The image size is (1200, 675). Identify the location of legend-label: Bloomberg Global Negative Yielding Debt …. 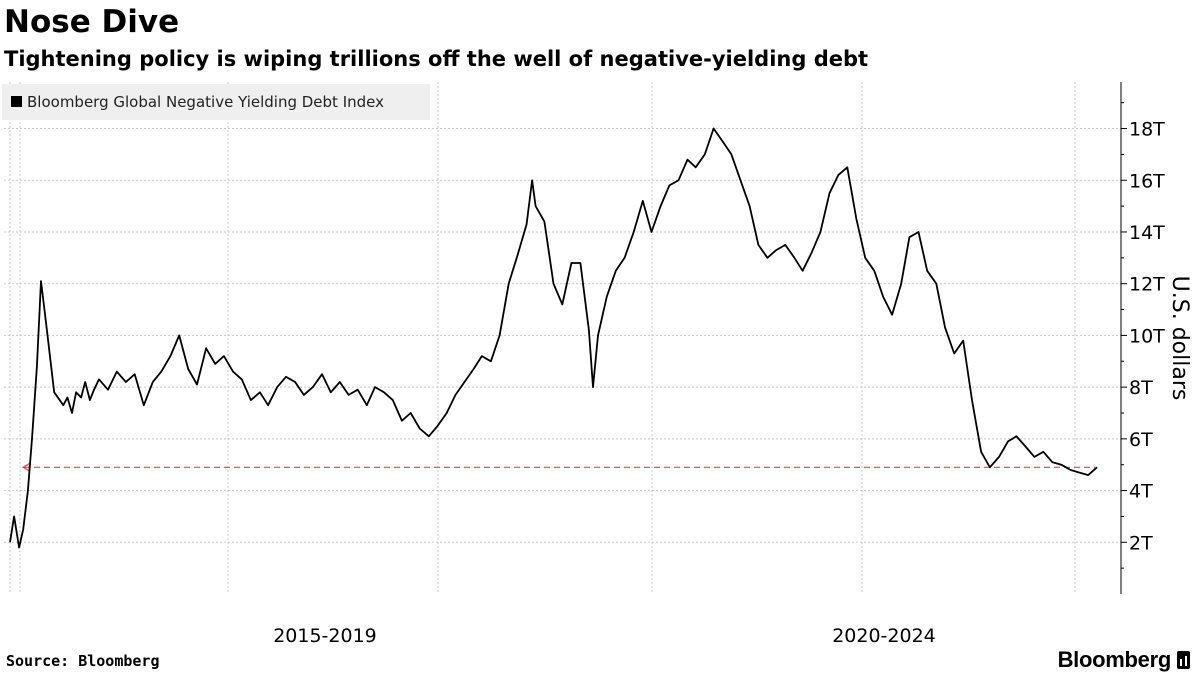
(205, 102).